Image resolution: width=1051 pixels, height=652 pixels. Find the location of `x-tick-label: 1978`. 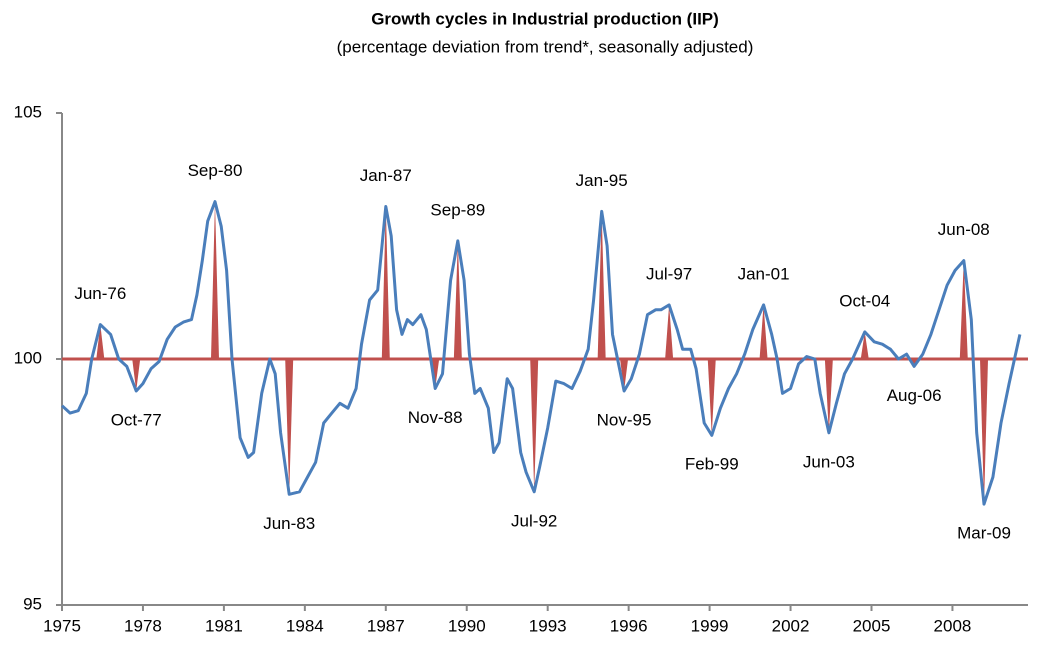

x-tick-label: 1978 is located at coordinates (143, 625).